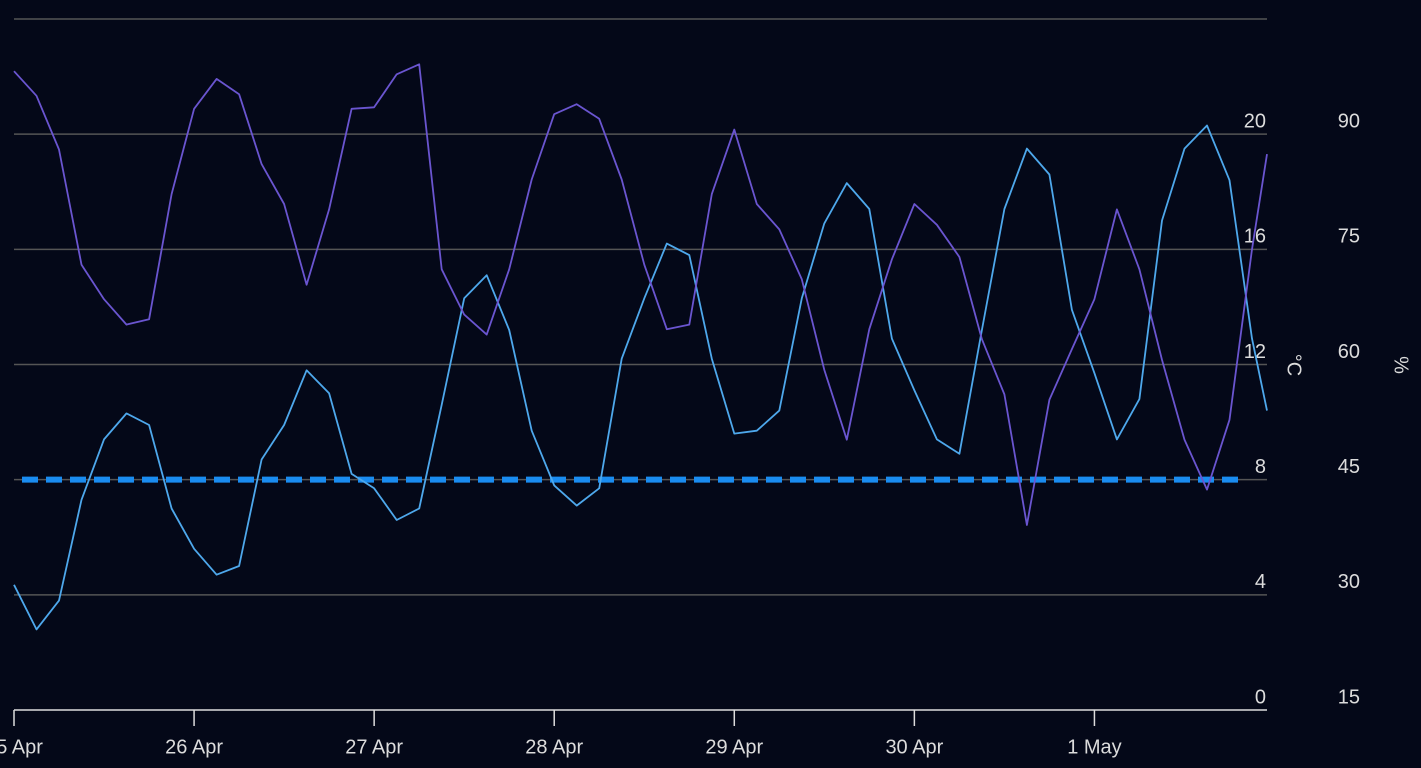 This screenshot has height=768, width=1421. I want to click on x-tick-label: 27 Apr, so click(374, 747).